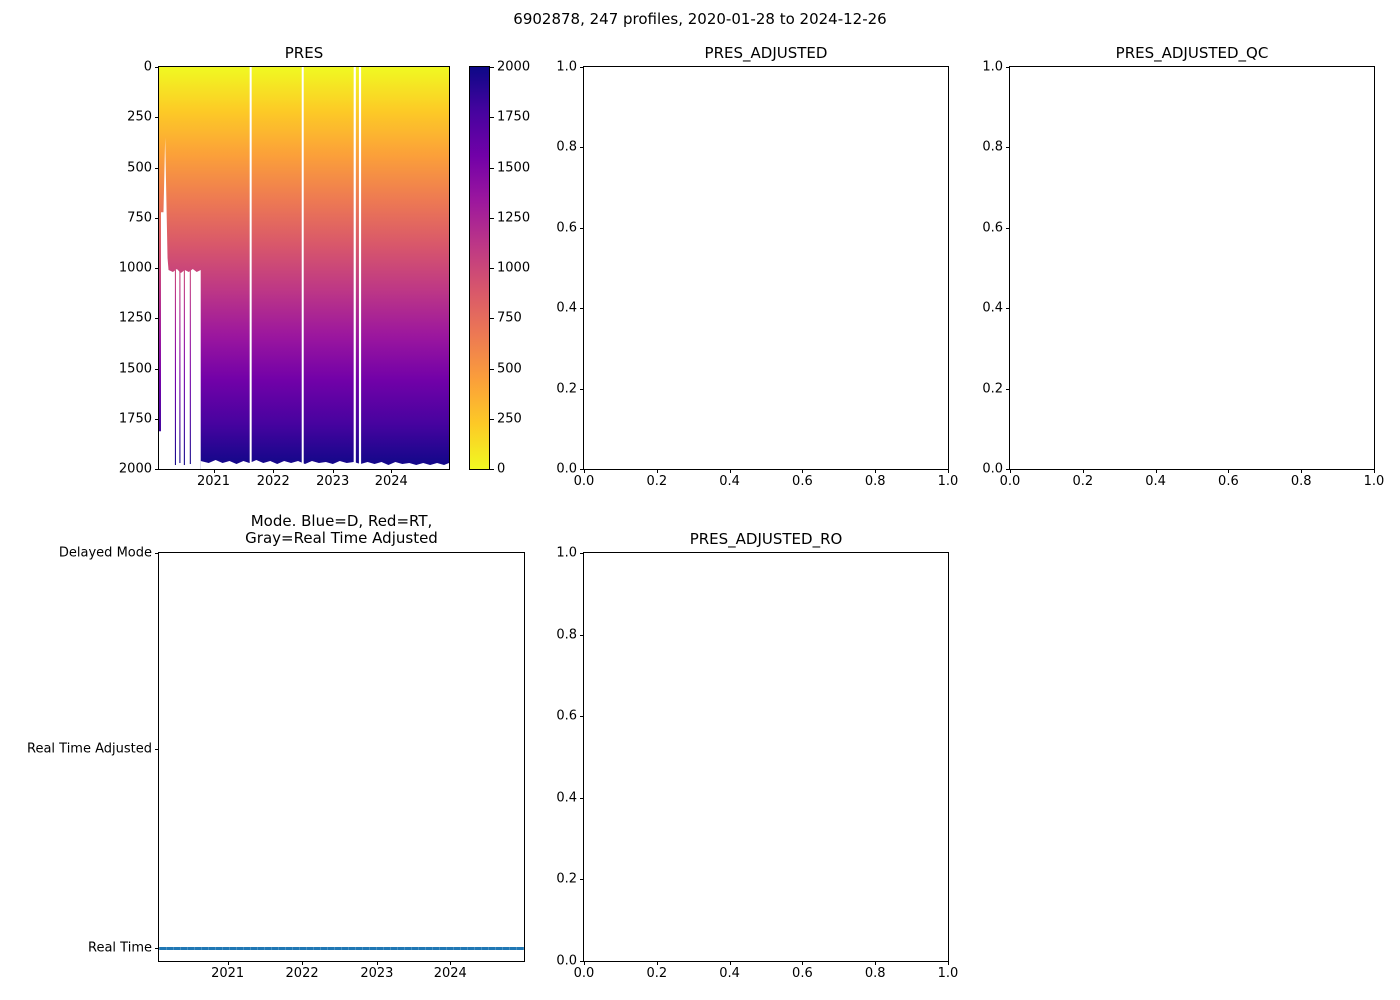  Describe the element at coordinates (566, 228) in the screenshot. I see `y-tick-label: 0.6` at that location.